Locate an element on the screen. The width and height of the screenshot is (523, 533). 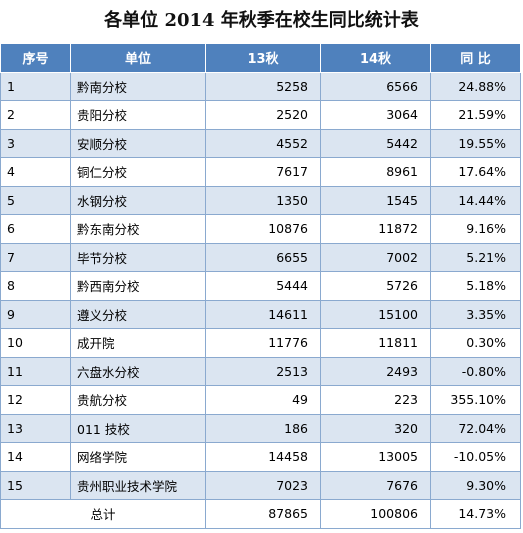
table-cell: 21.59% is located at coordinates (475, 115).